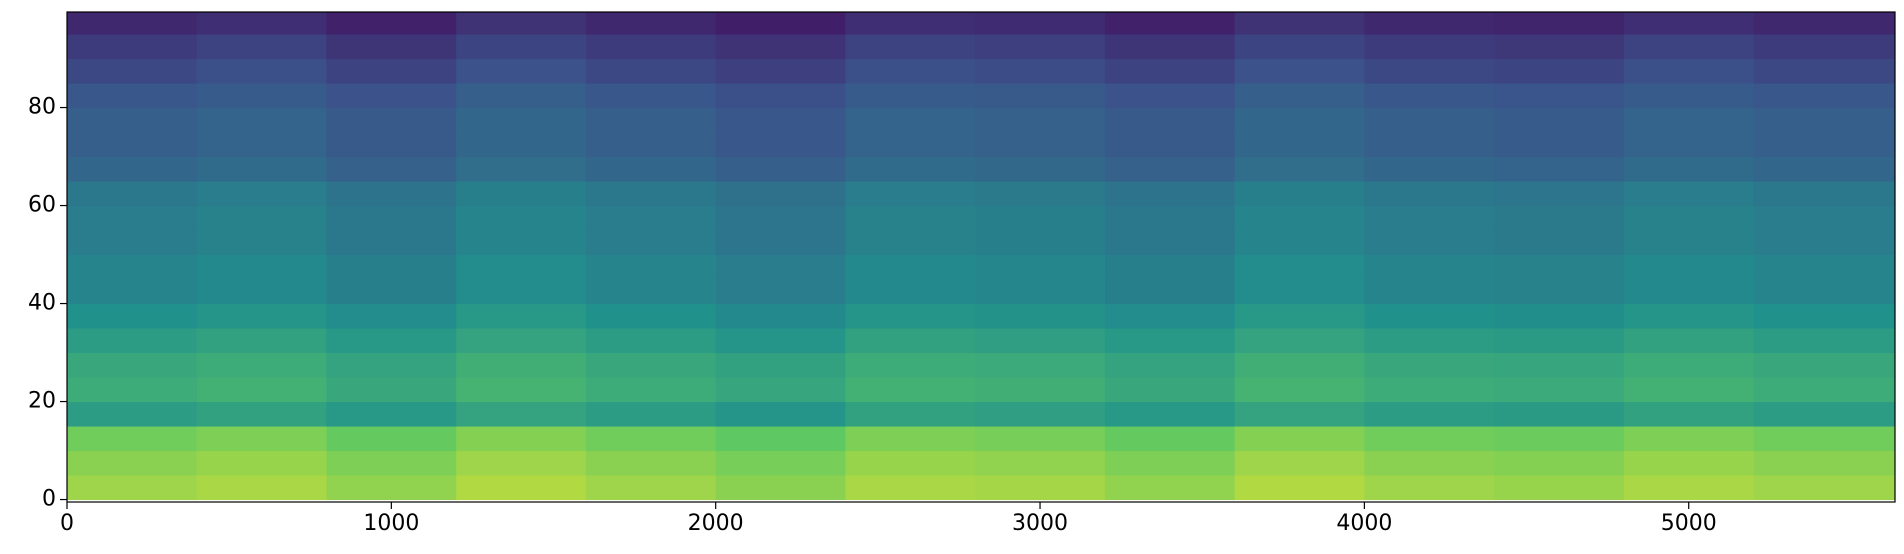 The image size is (1904, 554). What do you see at coordinates (42, 205) in the screenshot?
I see `y-tick-label: 60` at bounding box center [42, 205].